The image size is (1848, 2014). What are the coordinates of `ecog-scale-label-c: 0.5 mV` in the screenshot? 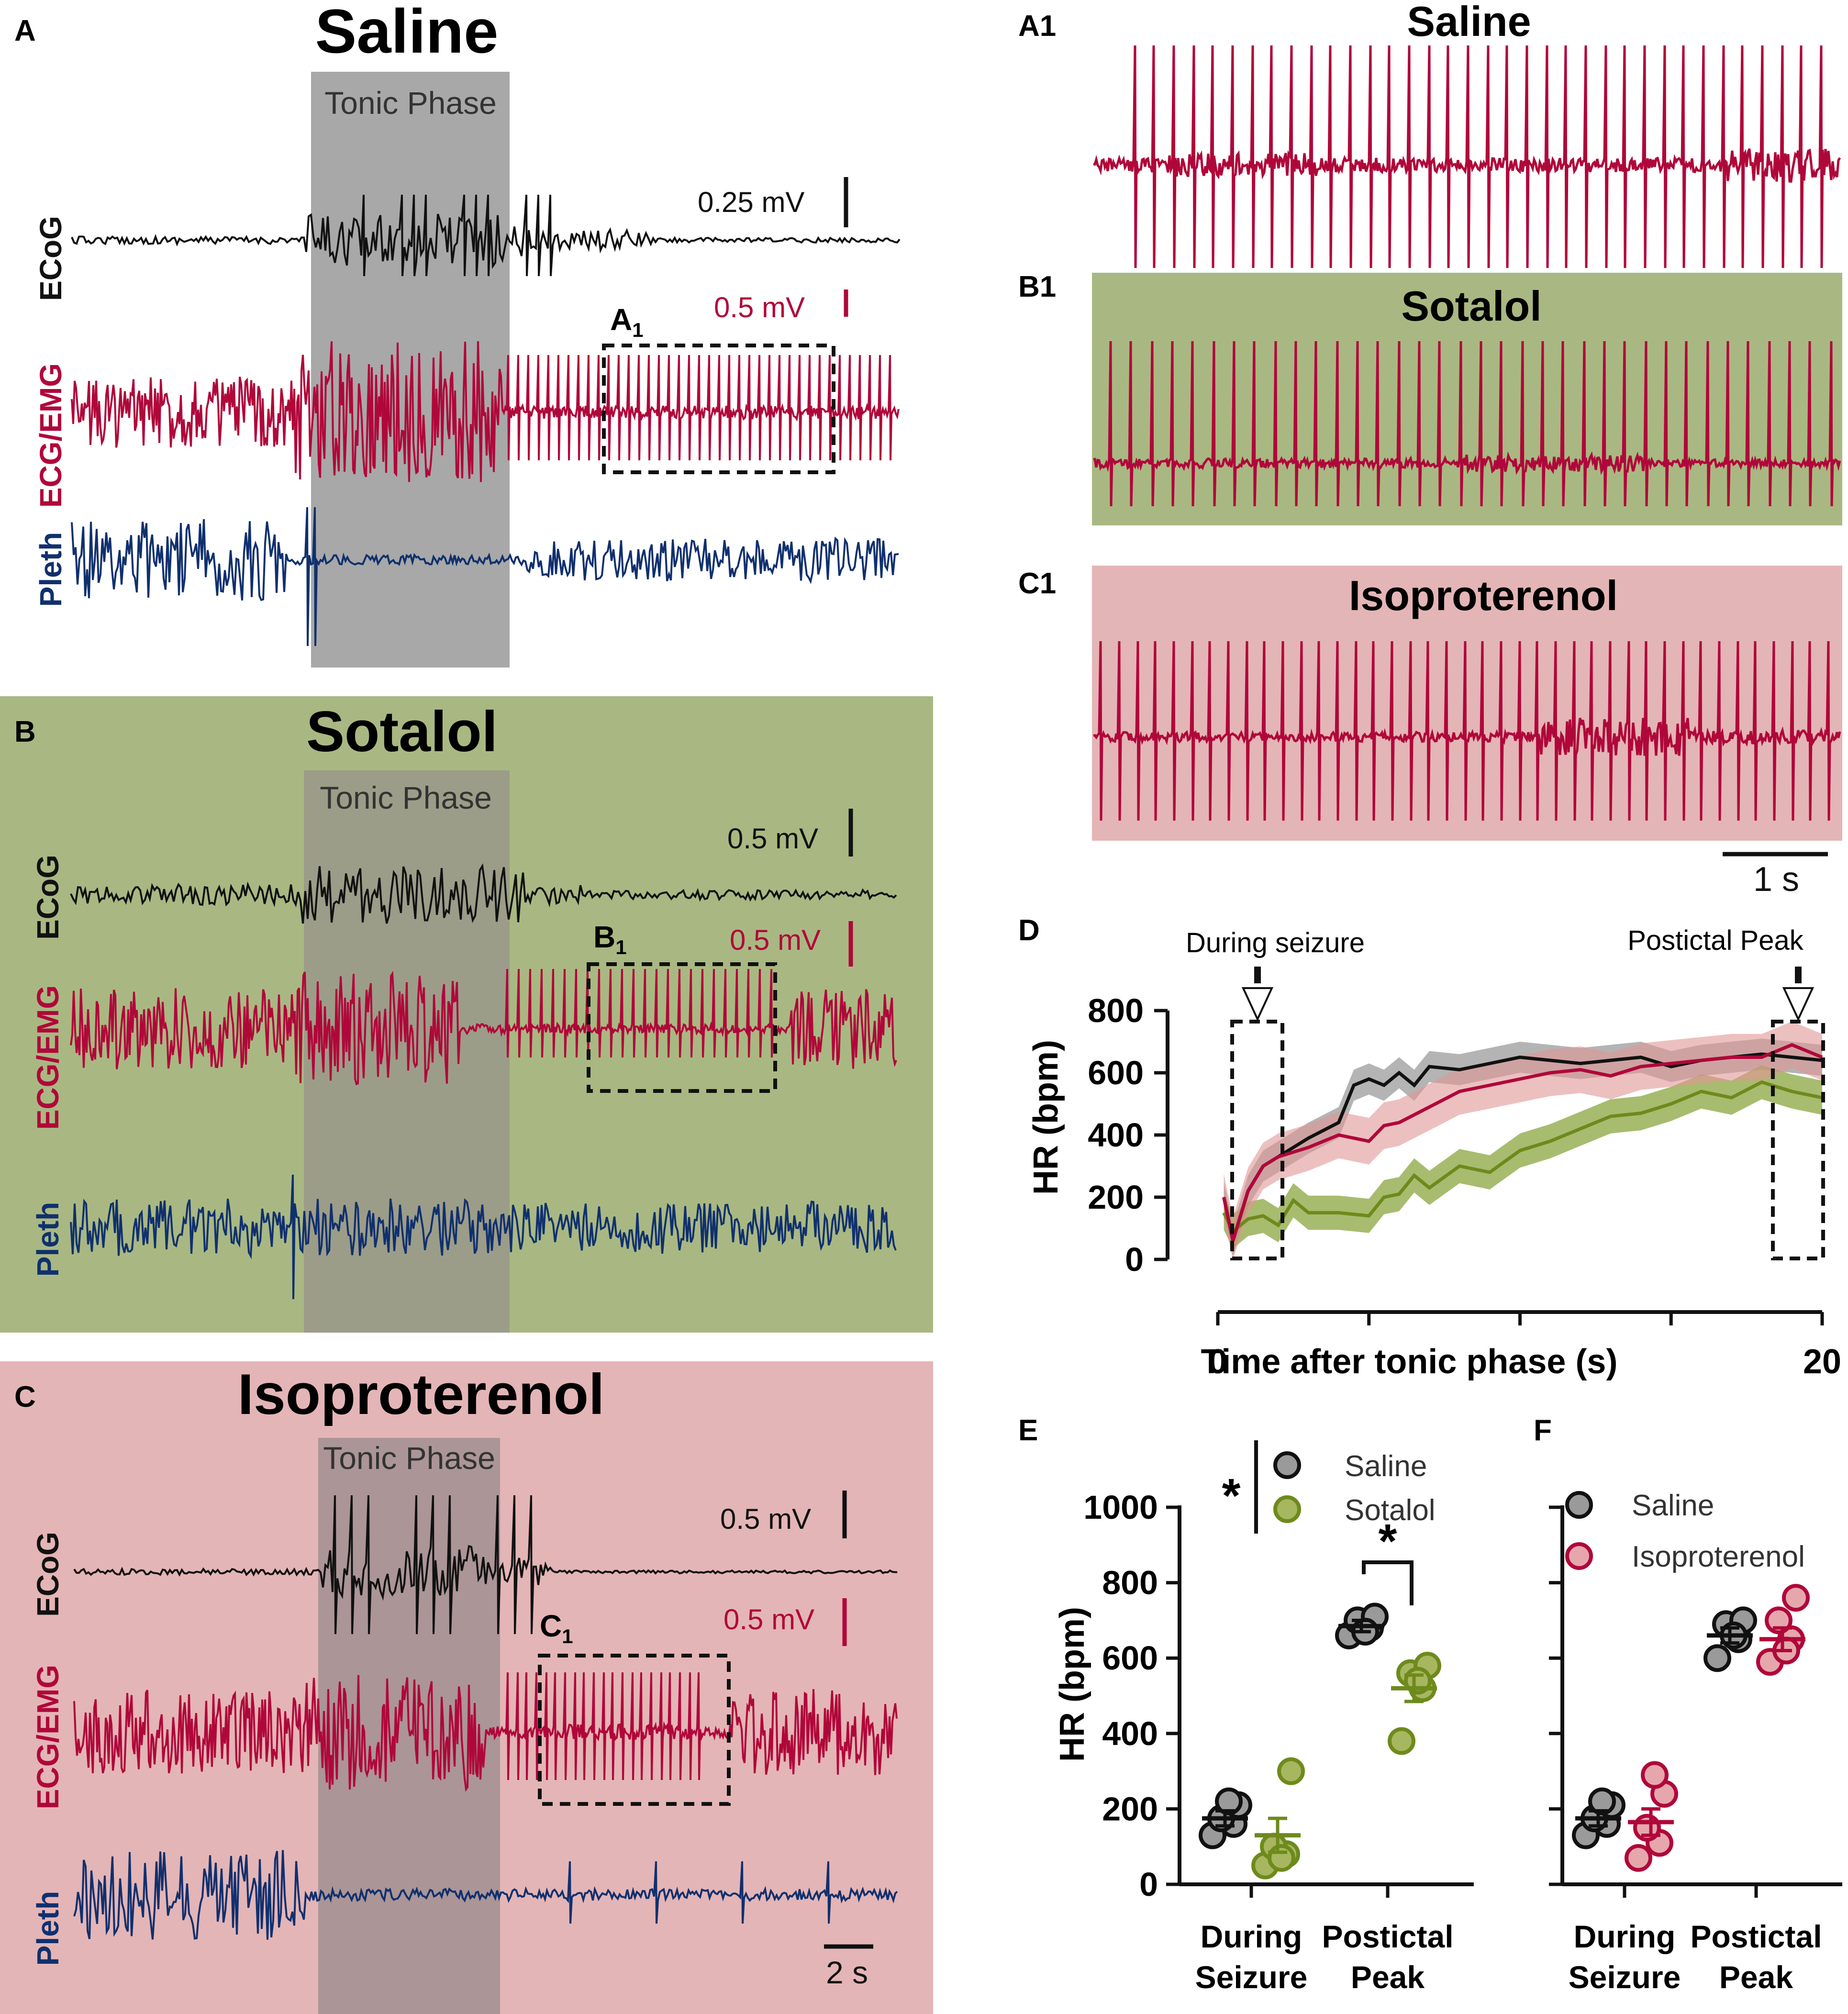 It's located at (766, 1519).